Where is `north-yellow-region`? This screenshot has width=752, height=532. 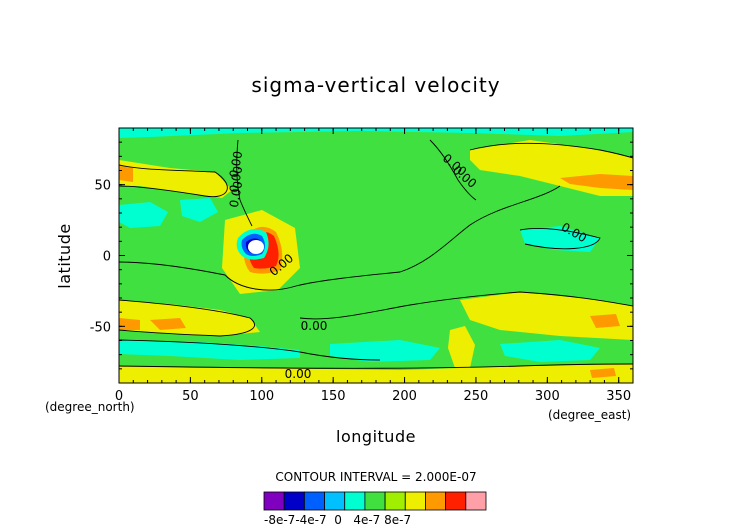 north-yellow-region is located at coordinates (175, 179).